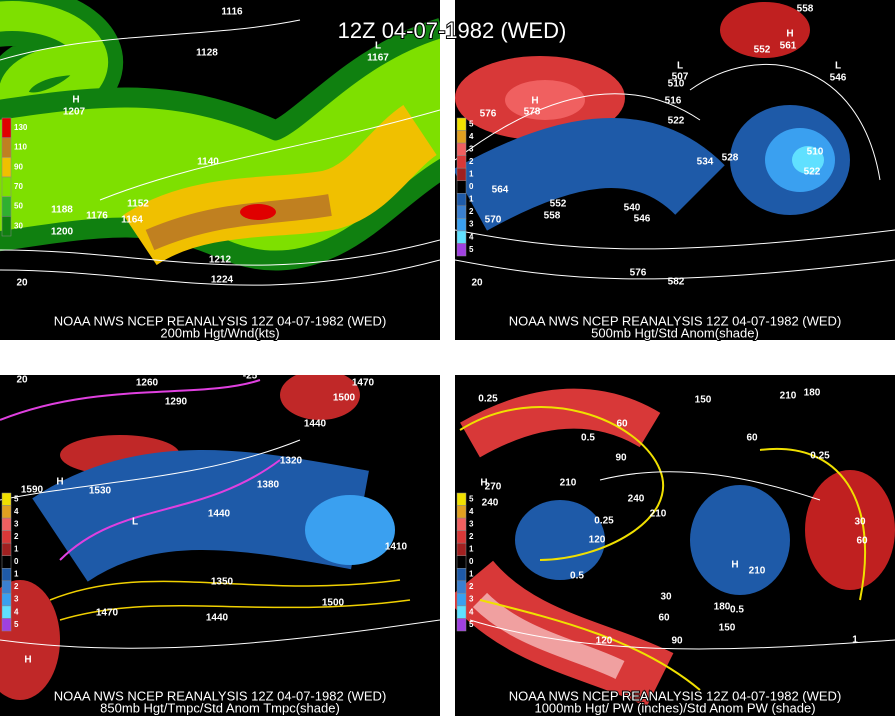  What do you see at coordinates (97, 216) in the screenshot?
I see `contour-label: 1176` at bounding box center [97, 216].